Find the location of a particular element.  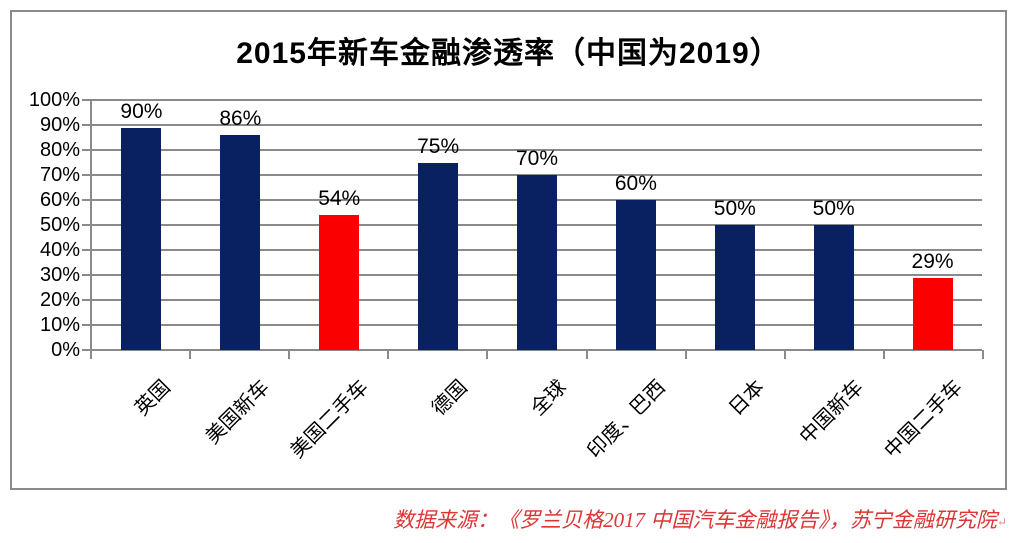

x-label-slot: 印度、巴西 is located at coordinates (634, 423).